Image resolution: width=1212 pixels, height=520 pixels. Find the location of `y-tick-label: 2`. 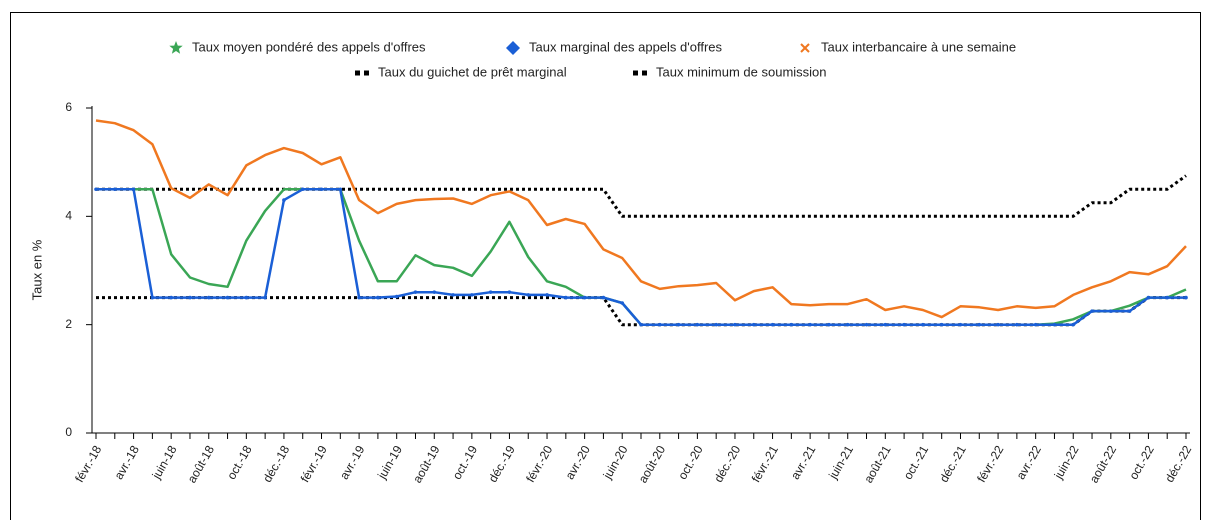

y-tick-label: 2 is located at coordinates (68, 324).